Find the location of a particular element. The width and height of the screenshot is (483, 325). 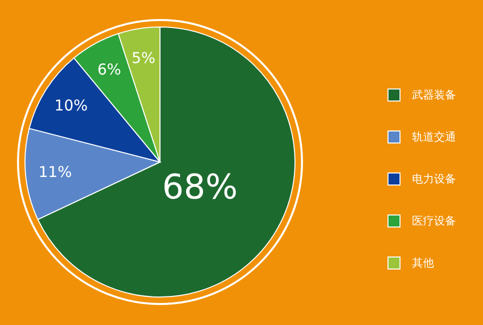

legend-label: 武器装备 is located at coordinates (434, 95).